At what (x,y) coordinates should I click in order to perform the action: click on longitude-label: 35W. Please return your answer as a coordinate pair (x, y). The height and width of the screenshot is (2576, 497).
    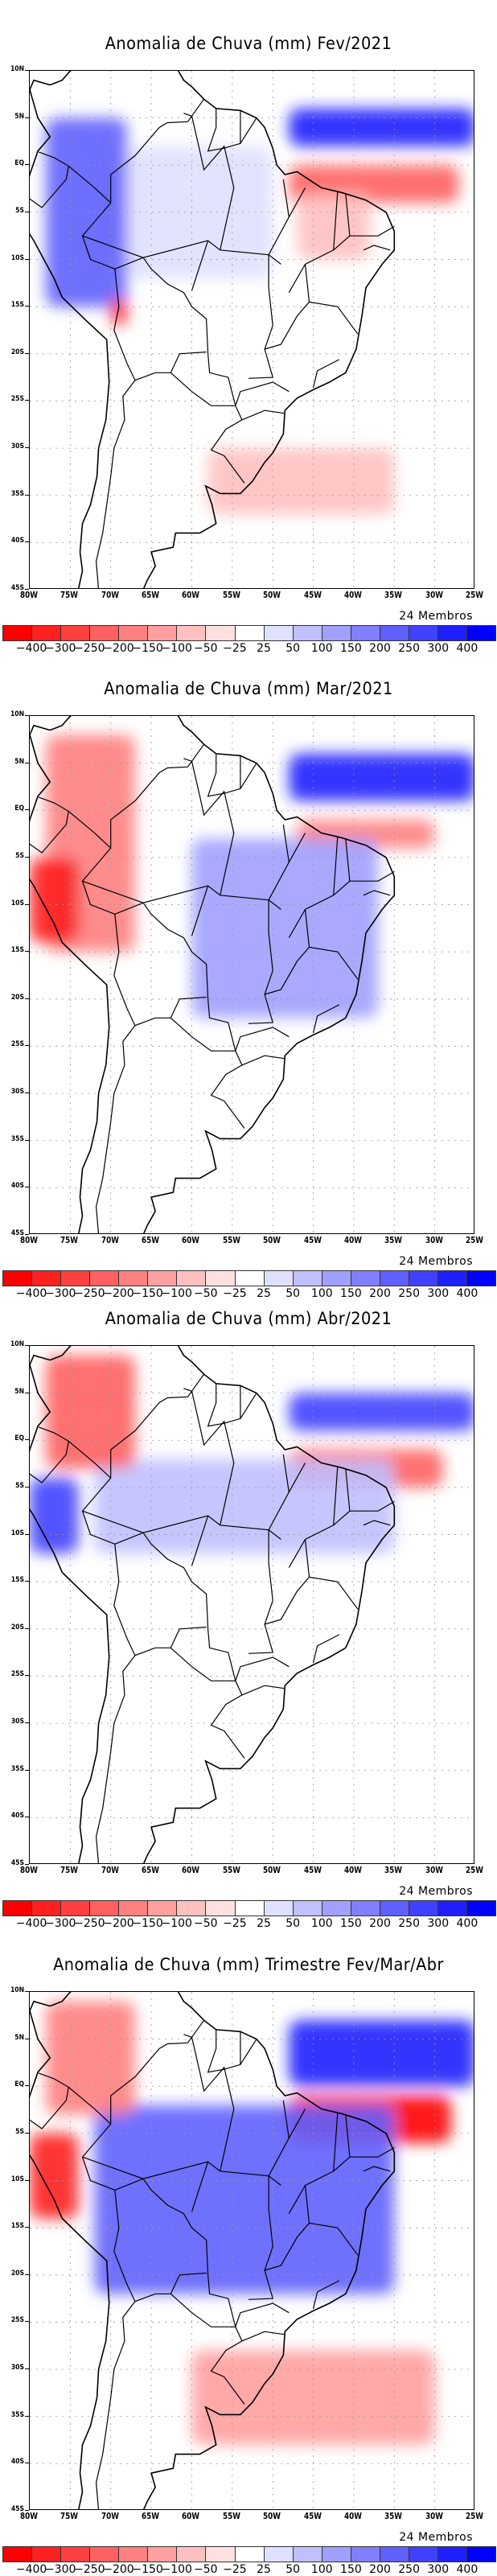
    Looking at the image, I should click on (393, 2516).